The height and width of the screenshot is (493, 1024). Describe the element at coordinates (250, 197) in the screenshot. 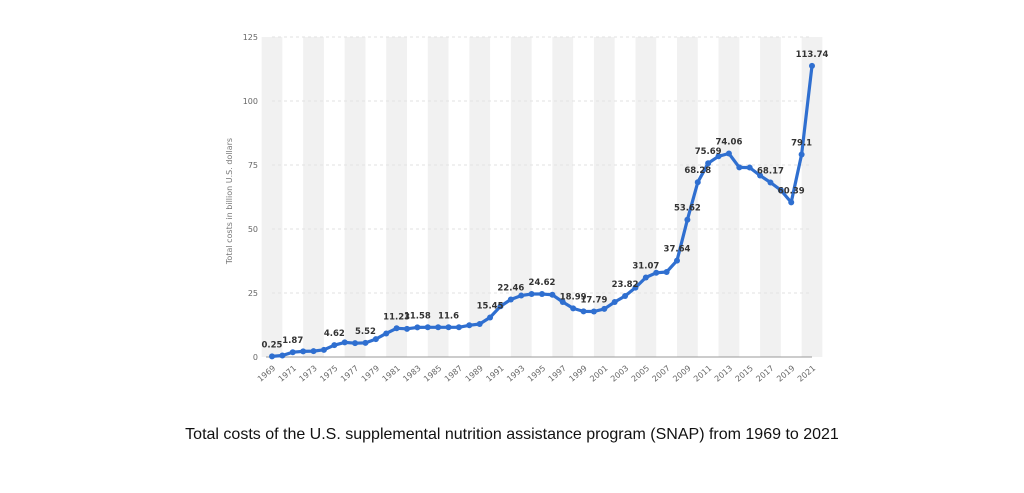

I see `y-axis-ticks: 0 25 50 75 100 125` at that location.